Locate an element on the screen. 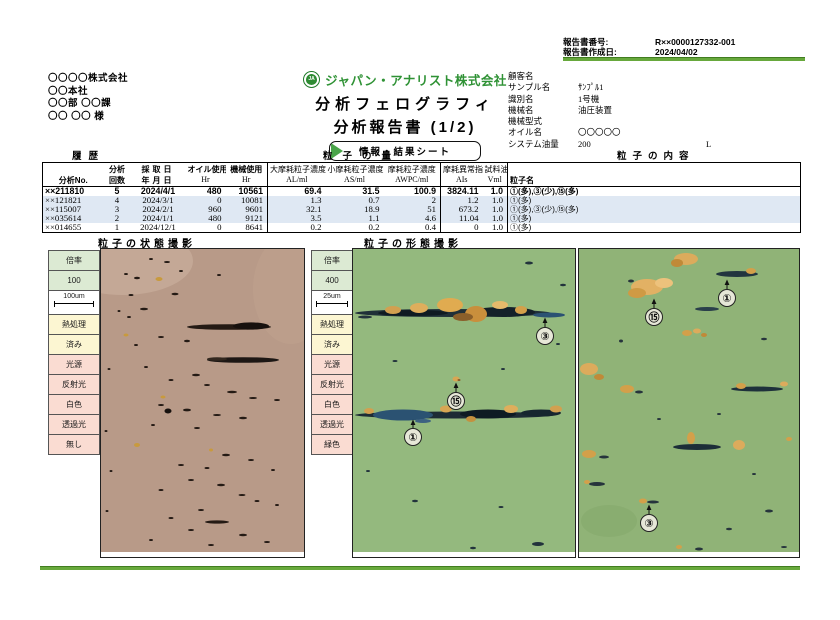 Image resolution: width=840 pixels, height=620 pixels. col-header-oil-hours: オイル使用 is located at coordinates (206, 169).